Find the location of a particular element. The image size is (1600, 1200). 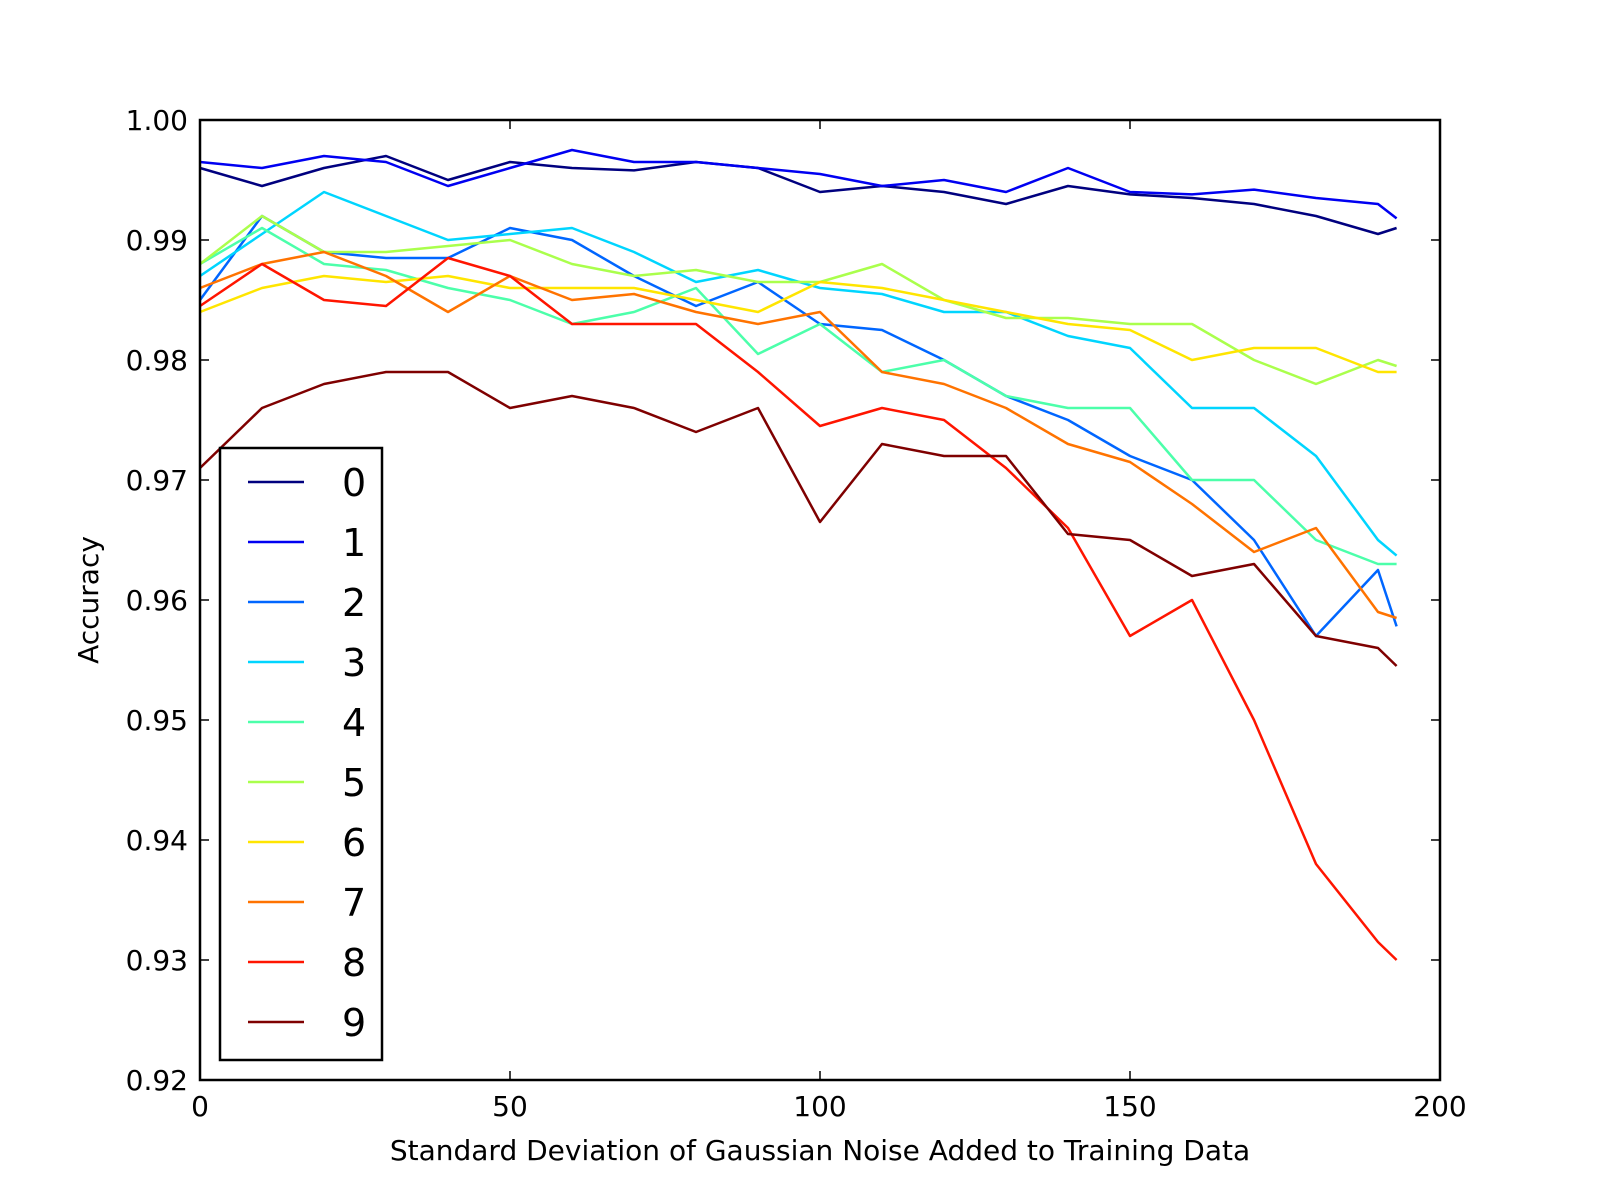

legend-label-1: 1 is located at coordinates (354, 543).